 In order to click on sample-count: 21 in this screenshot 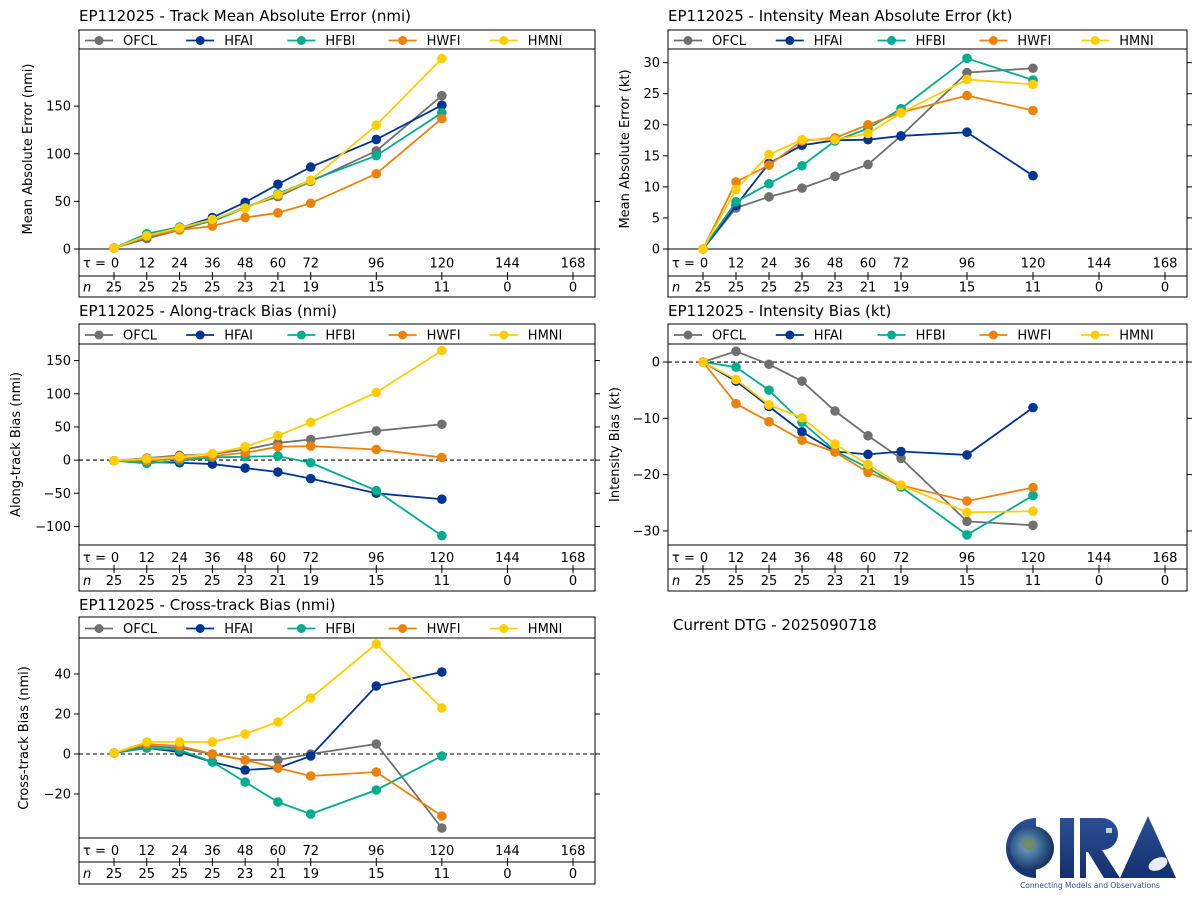, I will do `click(278, 874)`.